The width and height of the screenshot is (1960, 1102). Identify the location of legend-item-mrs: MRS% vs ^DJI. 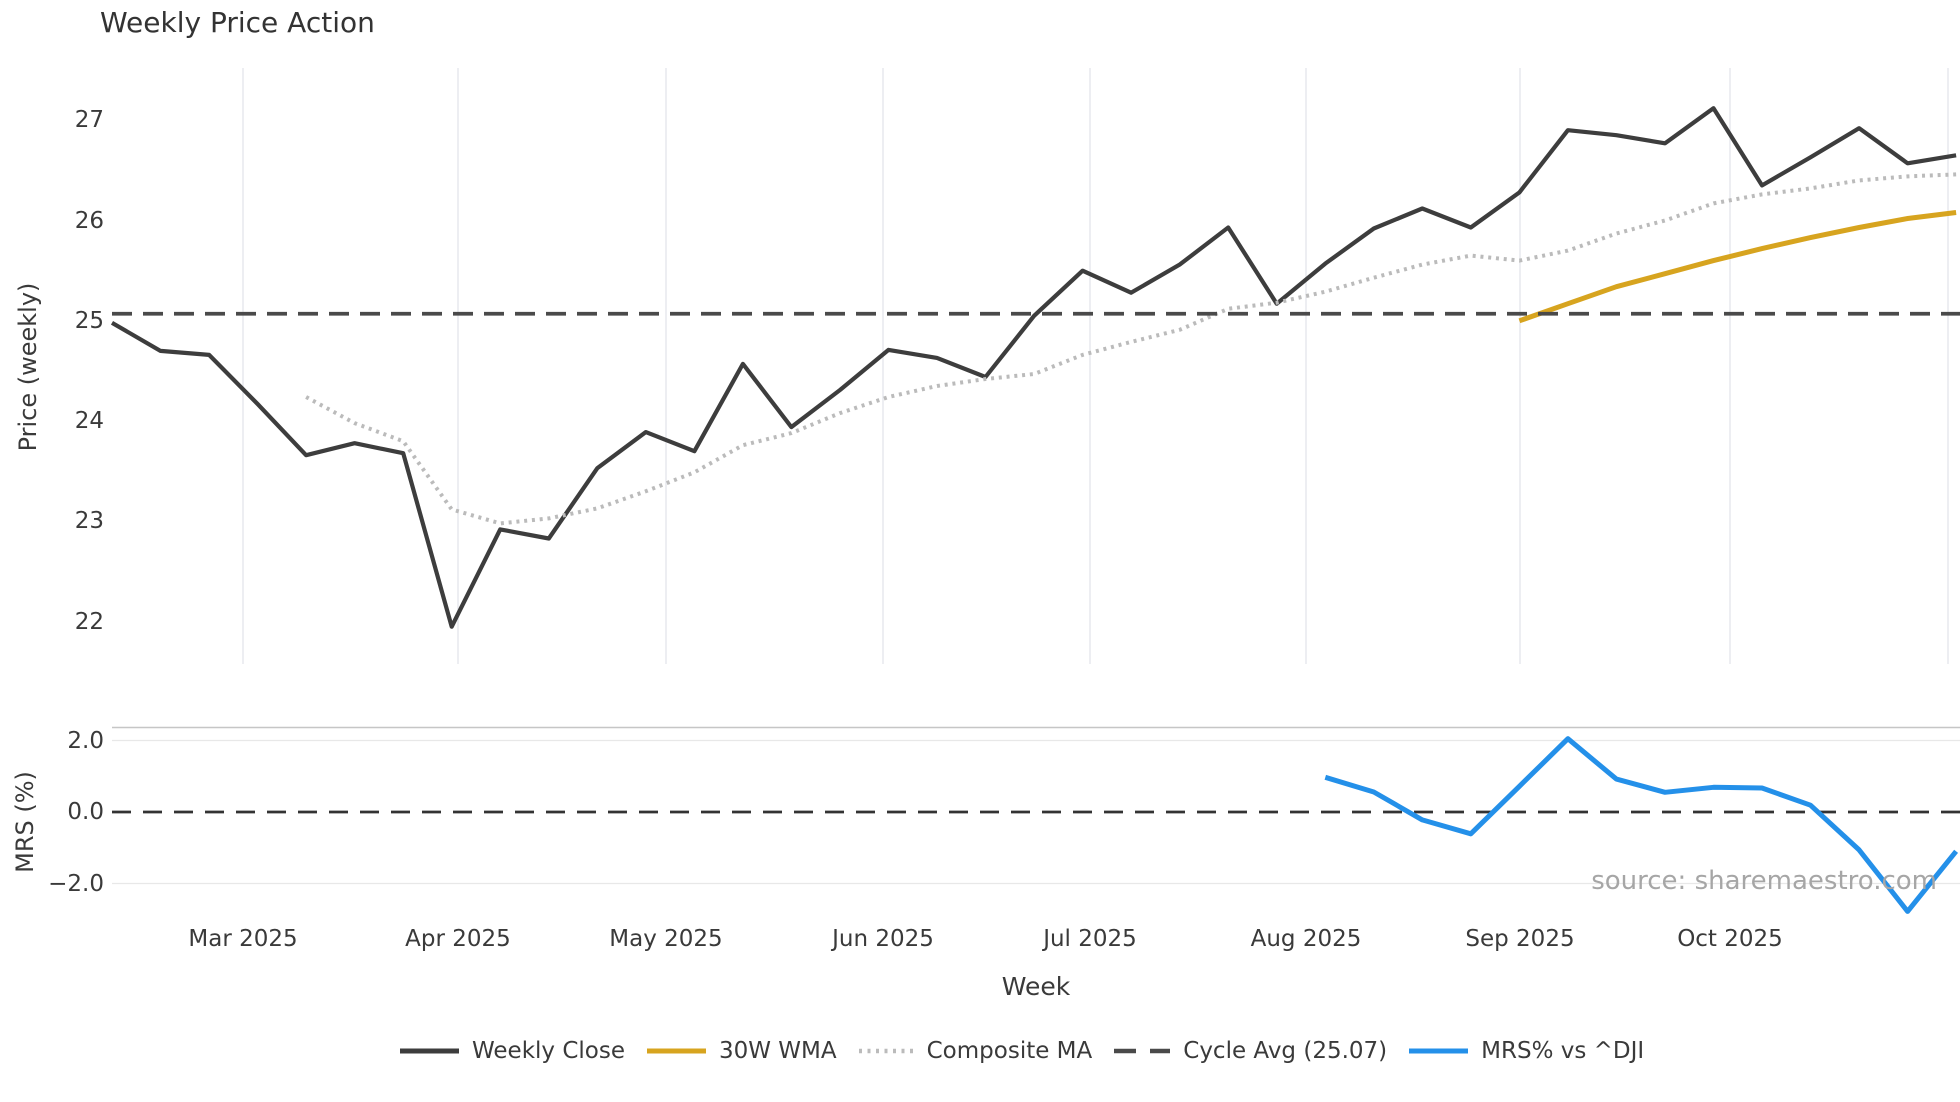
(1526, 1051).